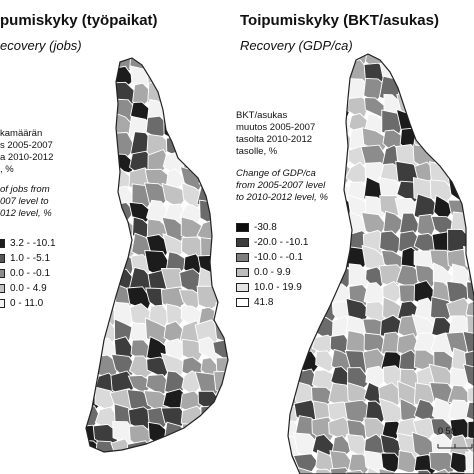 The image size is (474, 474). I want to click on right-legend-fi-line: tasolle, %, so click(257, 151).